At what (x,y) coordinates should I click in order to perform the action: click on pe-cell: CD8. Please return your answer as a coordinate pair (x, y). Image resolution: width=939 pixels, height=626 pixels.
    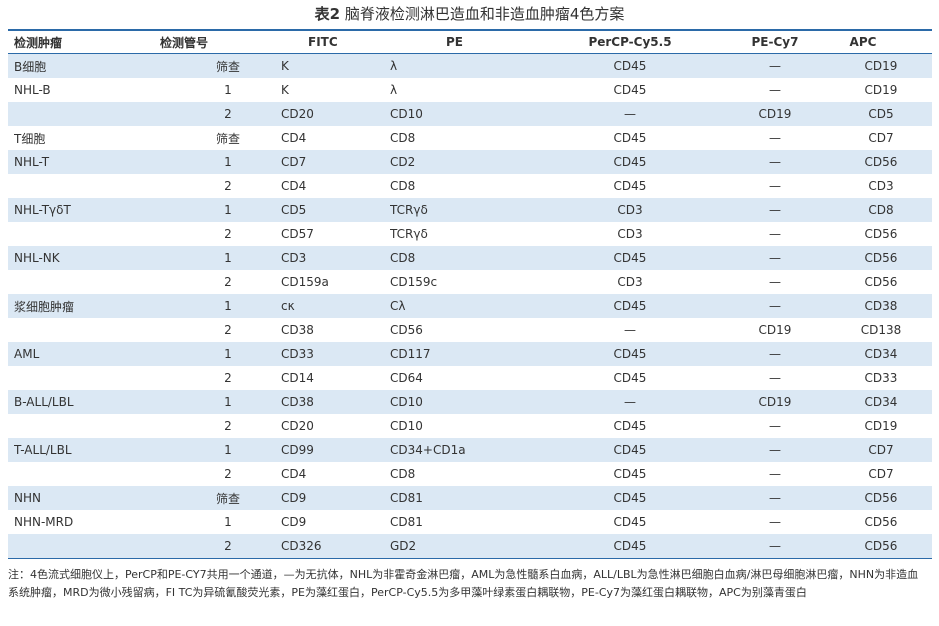
    Looking at the image, I should click on (403, 474).